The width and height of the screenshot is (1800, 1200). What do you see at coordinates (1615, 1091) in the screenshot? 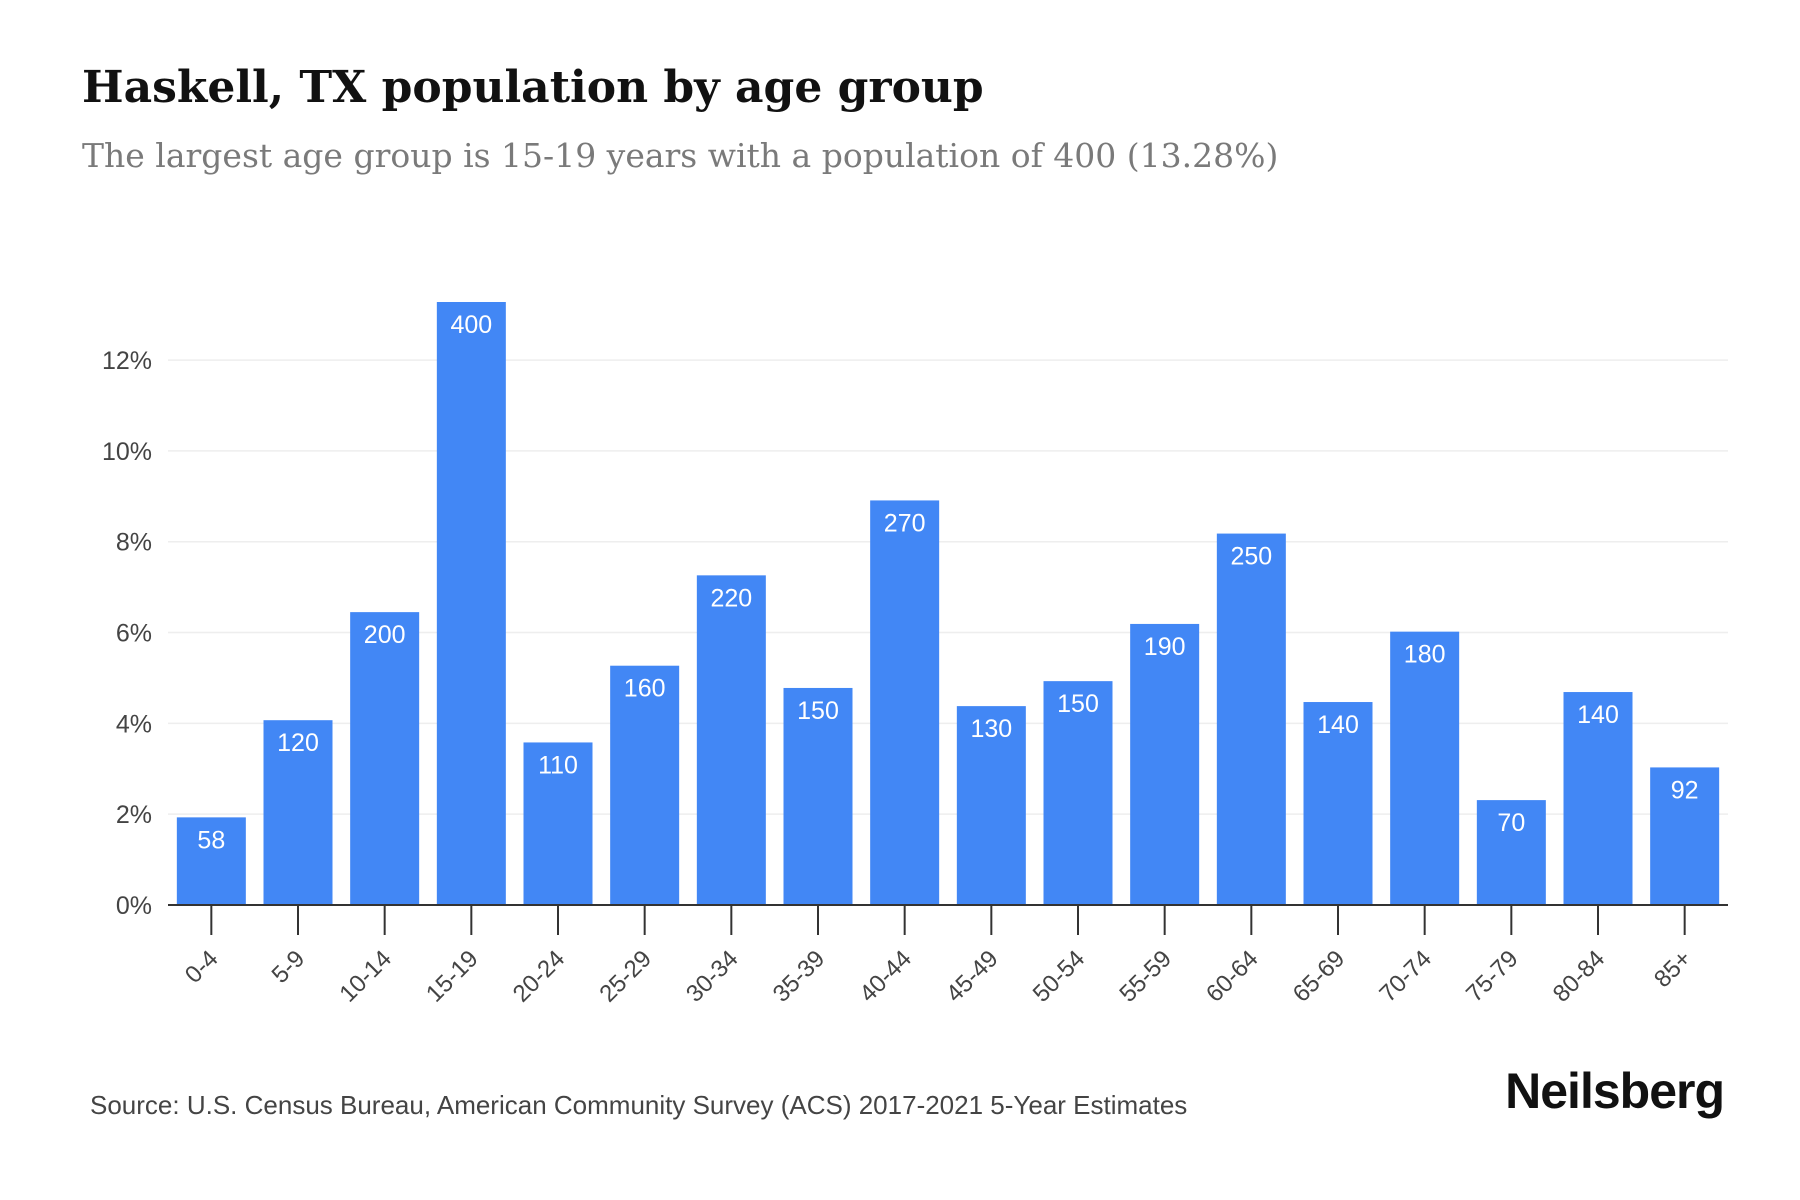
I see `brand-logo: Neilsberg` at bounding box center [1615, 1091].